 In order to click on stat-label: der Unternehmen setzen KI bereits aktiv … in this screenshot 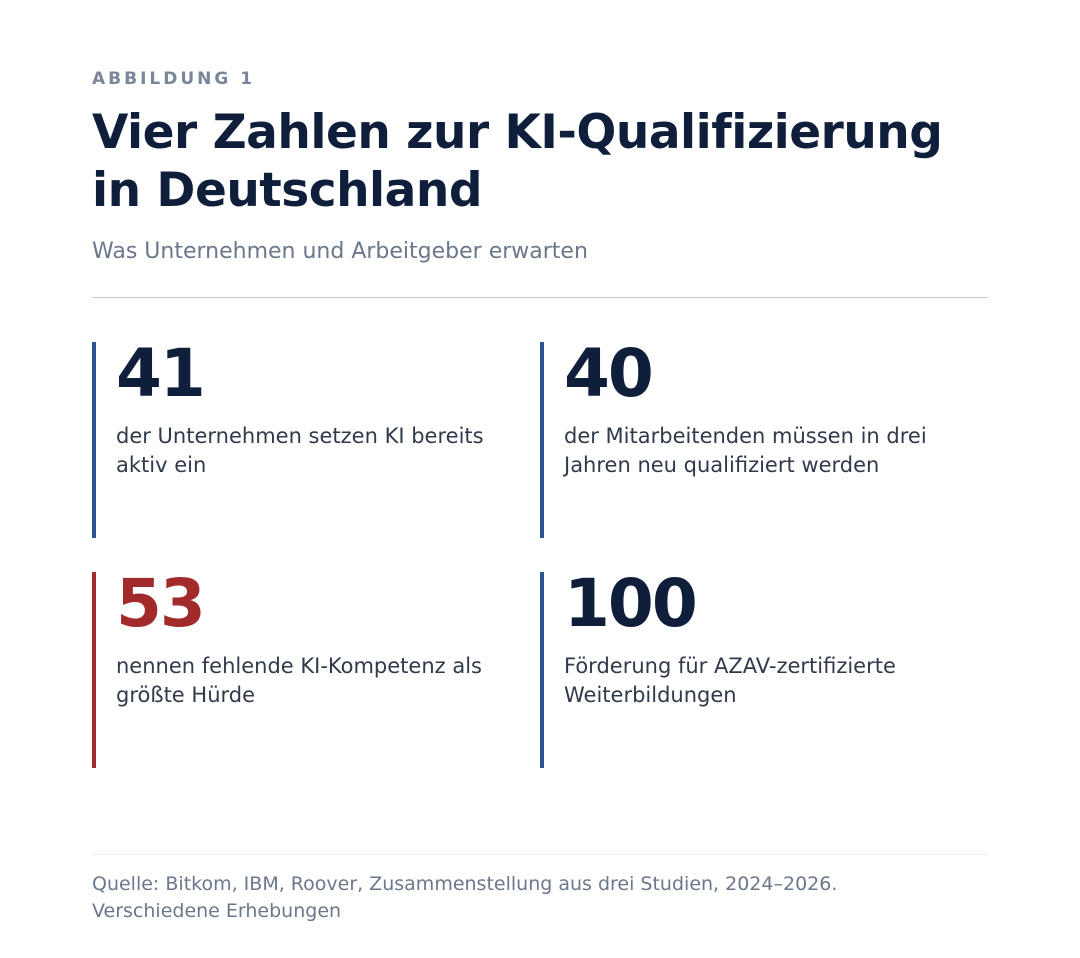, I will do `click(300, 450)`.